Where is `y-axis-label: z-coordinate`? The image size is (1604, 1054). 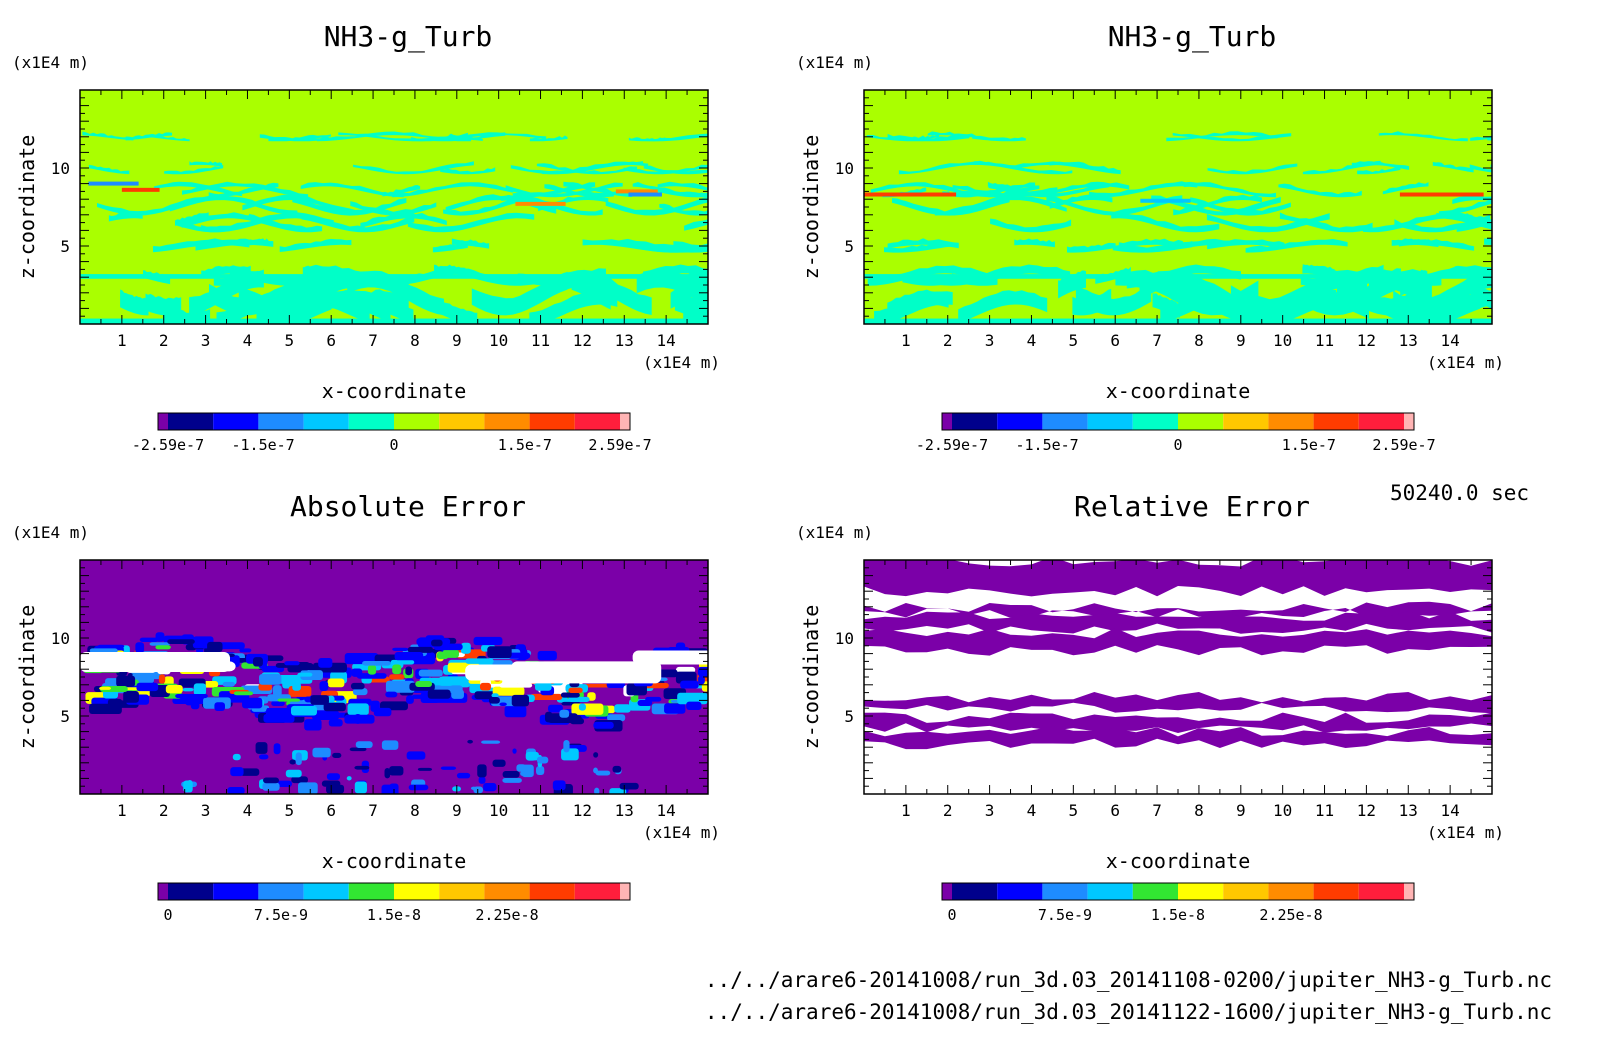
y-axis-label: z-coordinate is located at coordinates (27, 677).